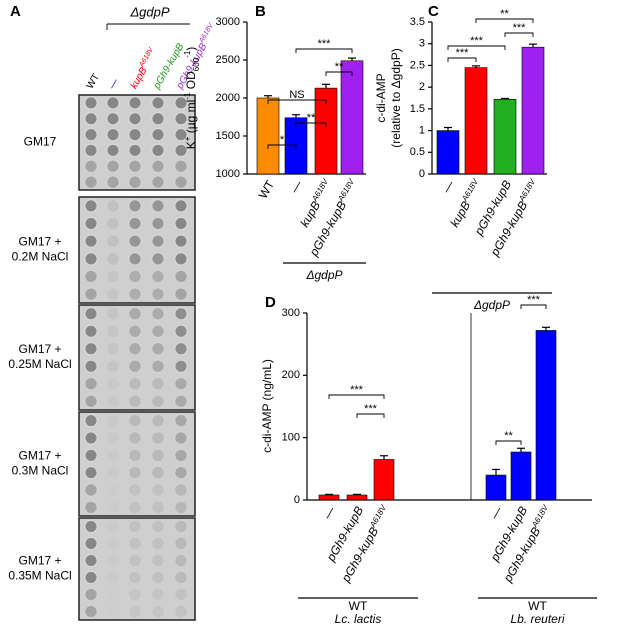 The image size is (636, 630). What do you see at coordinates (291, 375) in the screenshot?
I see `y-tick-label: 200` at bounding box center [291, 375].